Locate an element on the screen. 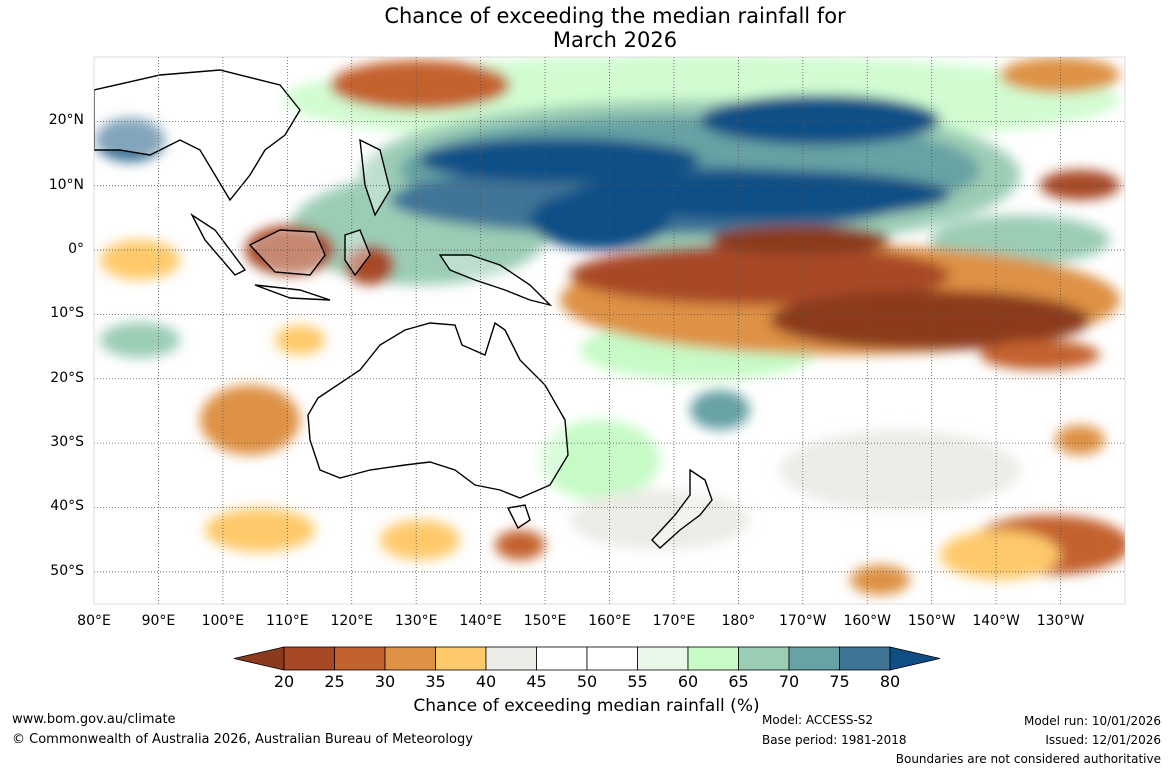  latitude-label: 30°S is located at coordinates (67, 442).